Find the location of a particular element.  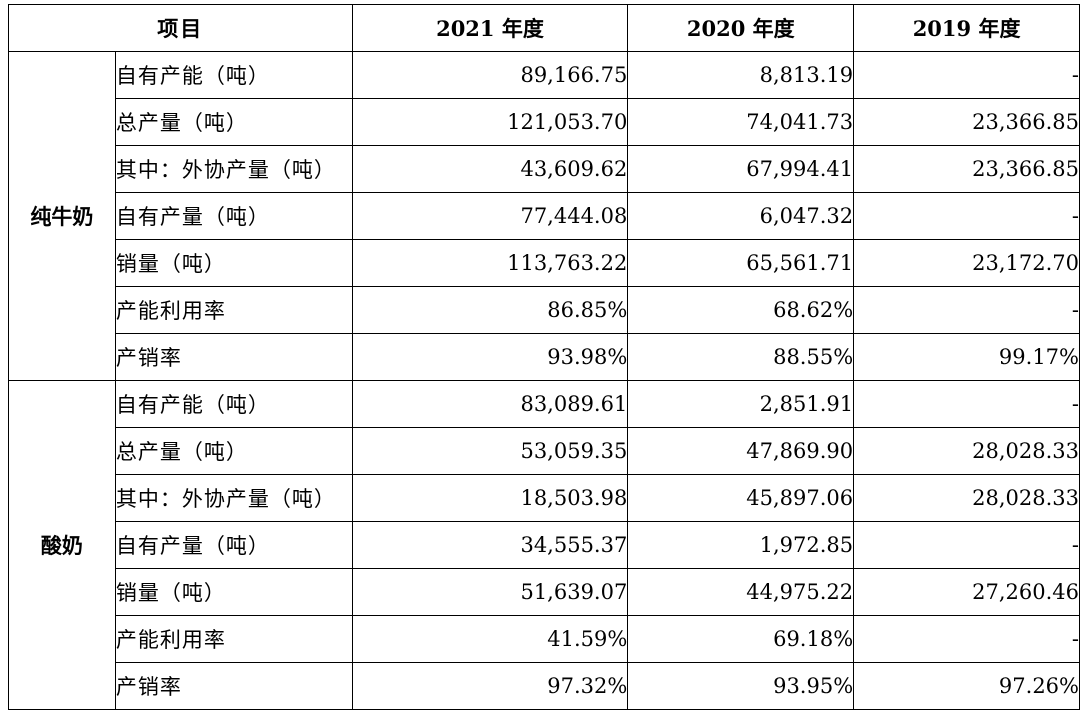

value-2019: 27,260.46 is located at coordinates (966, 592).